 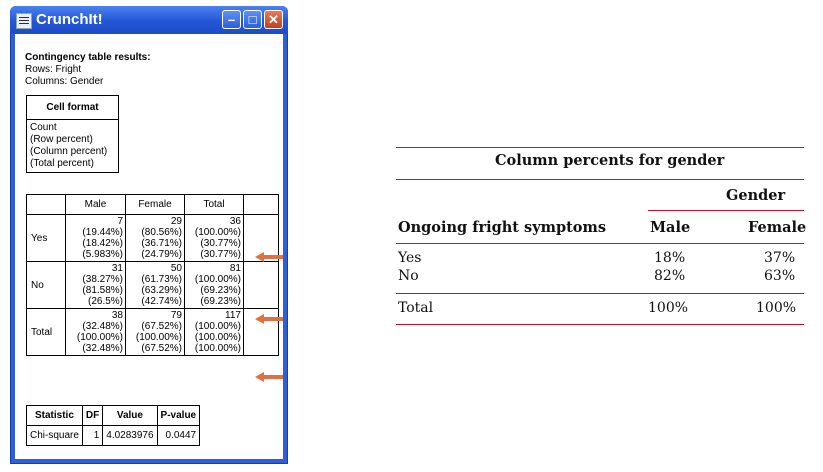 What do you see at coordinates (214, 204) in the screenshot?
I see `column-header: Total` at bounding box center [214, 204].